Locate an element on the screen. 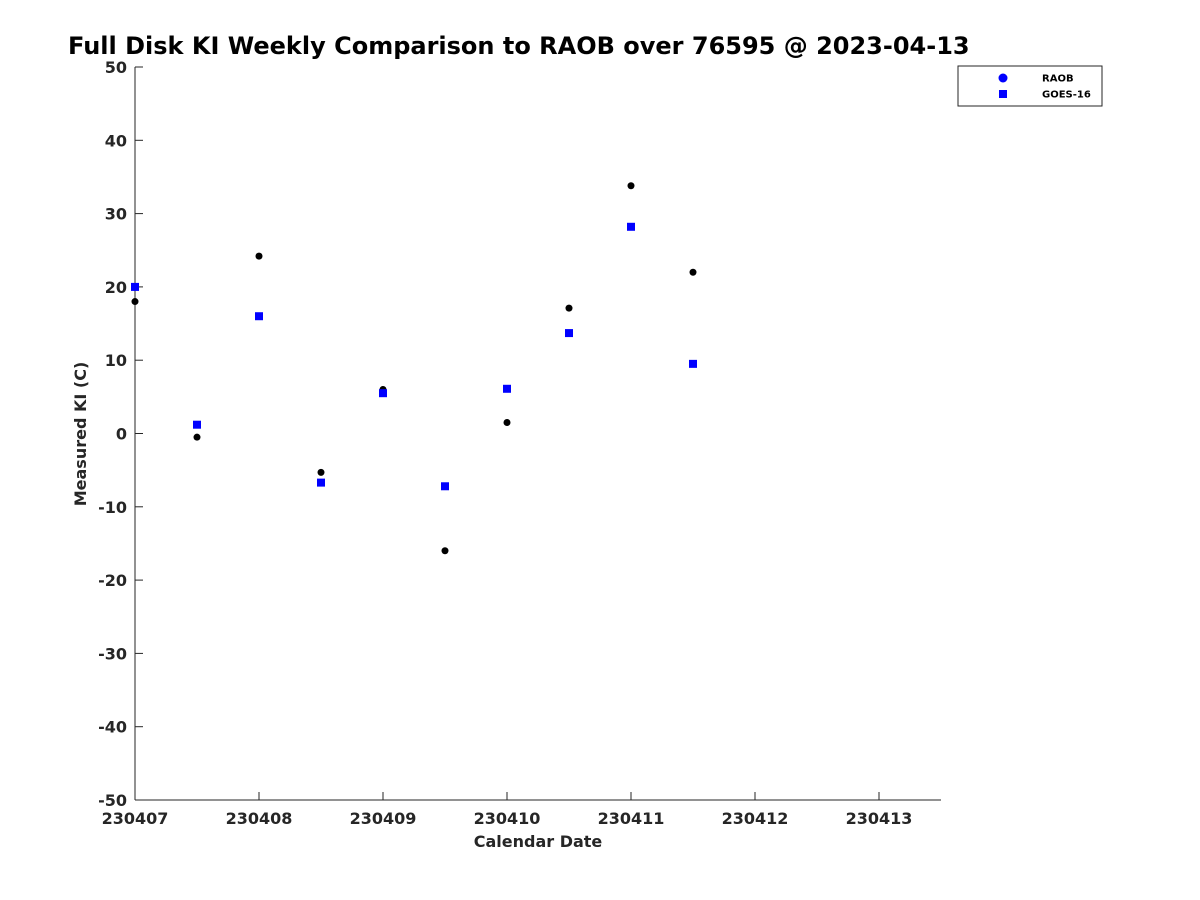 The width and height of the screenshot is (1200, 900). y-tick-label: -50 is located at coordinates (112, 800).